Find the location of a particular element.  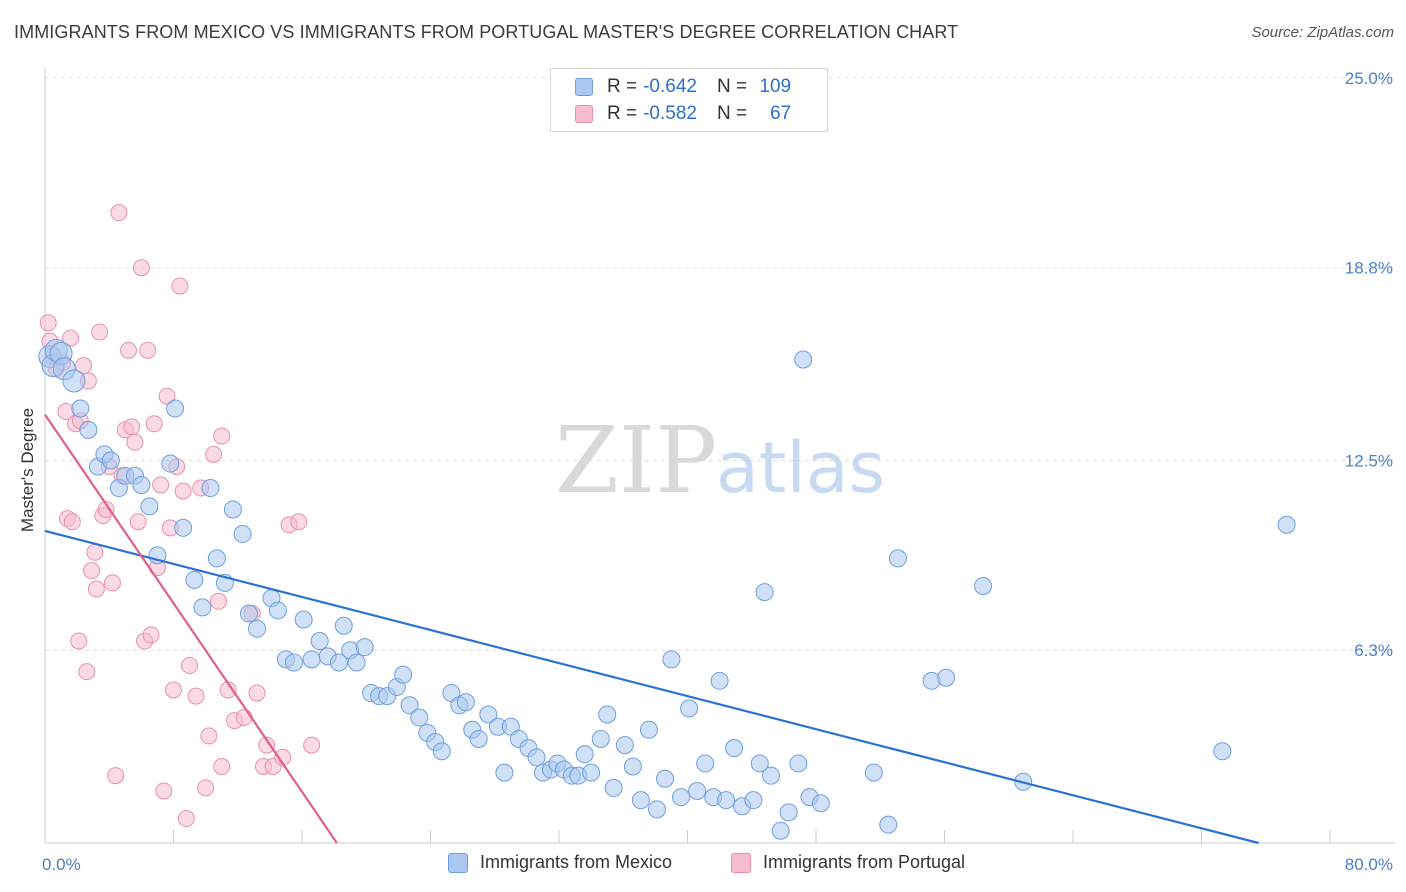

source-credit: Source: ZipAtlas.com is located at coordinates (1322, 32).